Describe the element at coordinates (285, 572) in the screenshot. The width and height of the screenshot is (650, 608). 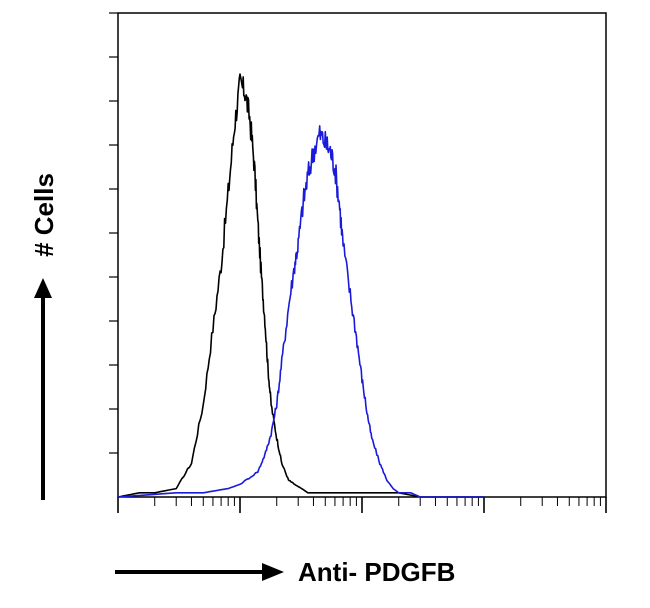
I see `x-axis-label-group: Anti- PDGFB` at that location.